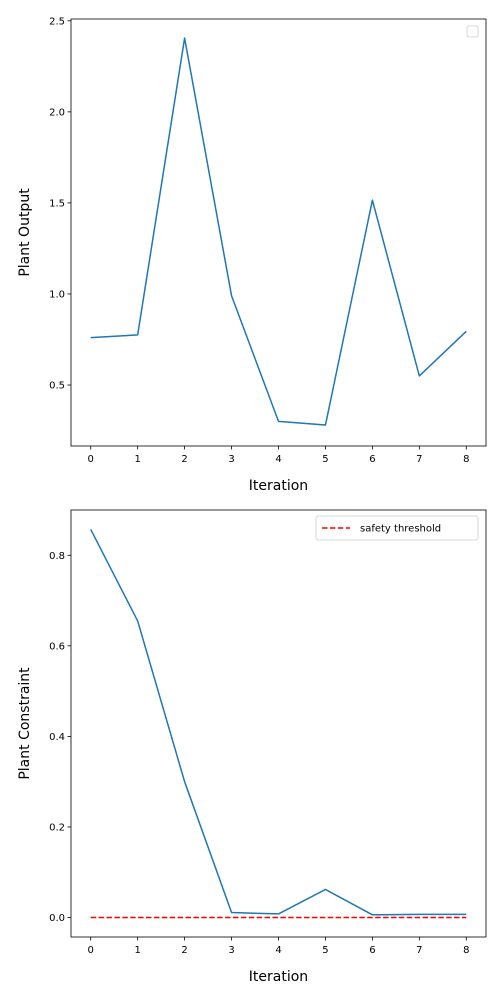 Image resolution: width=500 pixels, height=1000 pixels. I want to click on chart2-y-tick-label: 0.2, so click(57, 827).